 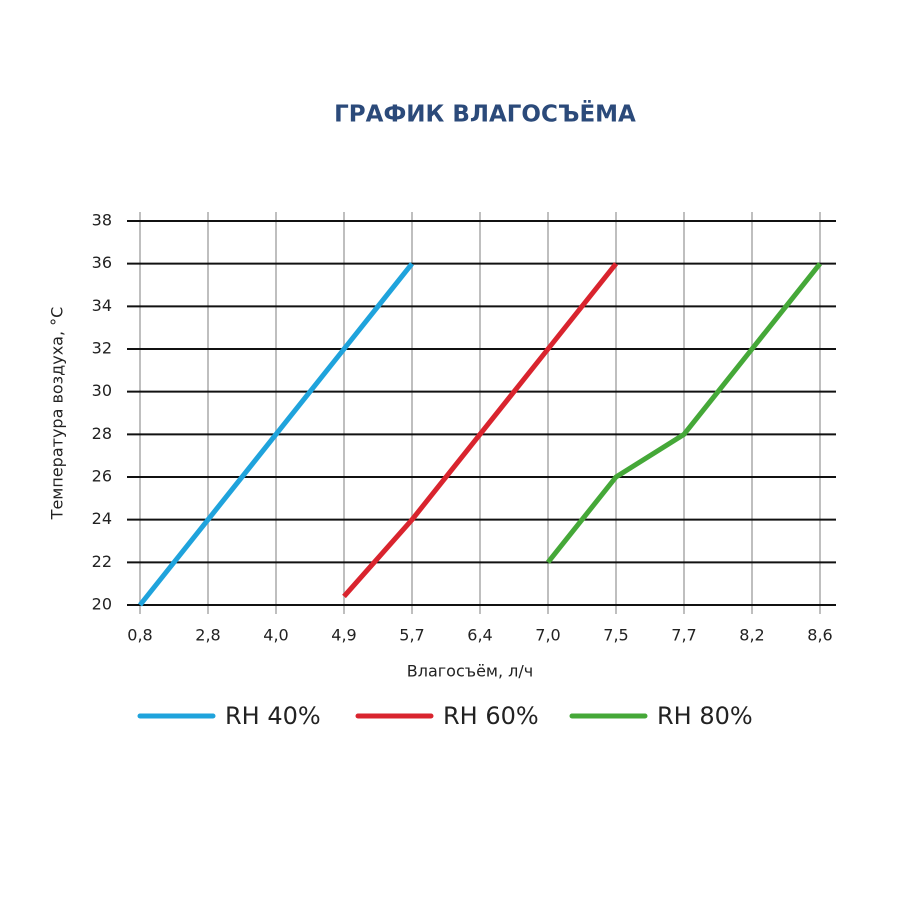 I want to click on legend-label: RH 60%, so click(x=491, y=716).